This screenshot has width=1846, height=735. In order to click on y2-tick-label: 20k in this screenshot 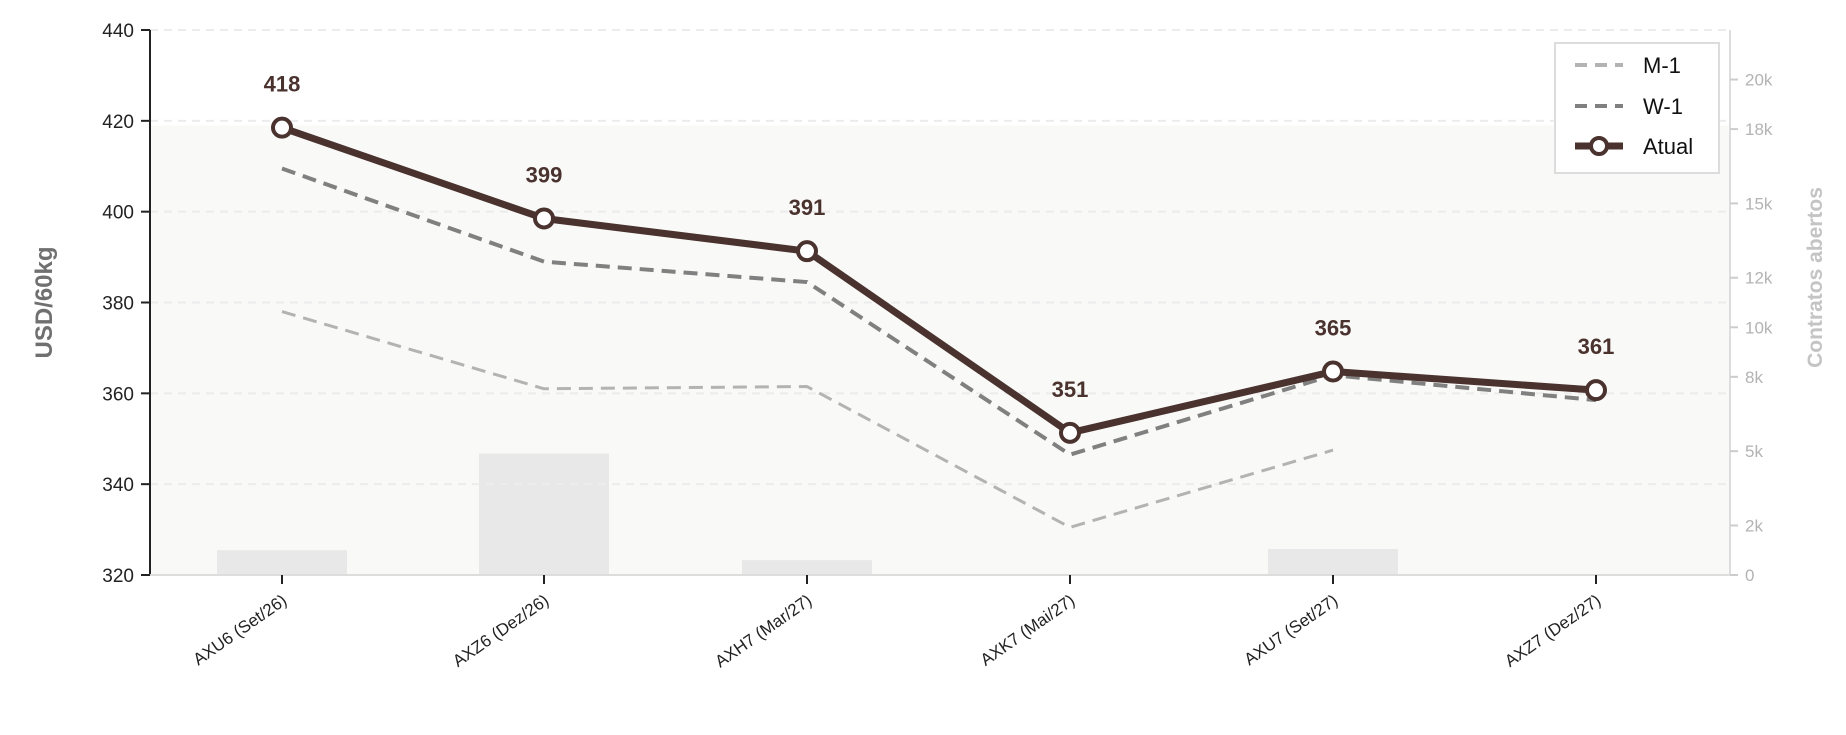, I will do `click(1759, 80)`.